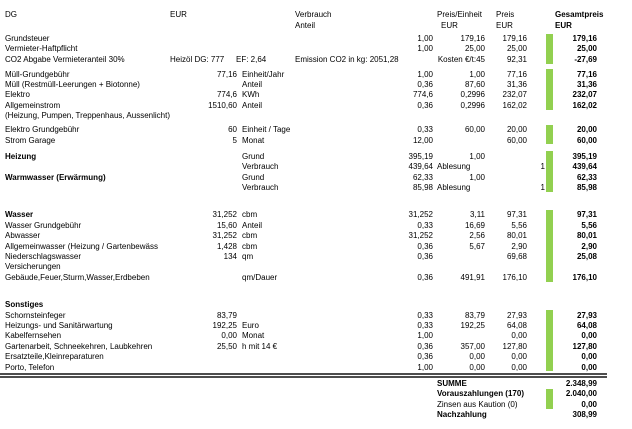 The width and height of the screenshot is (632, 429). I want to click on fuel-note: Heizöl DG: 777, so click(197, 59).